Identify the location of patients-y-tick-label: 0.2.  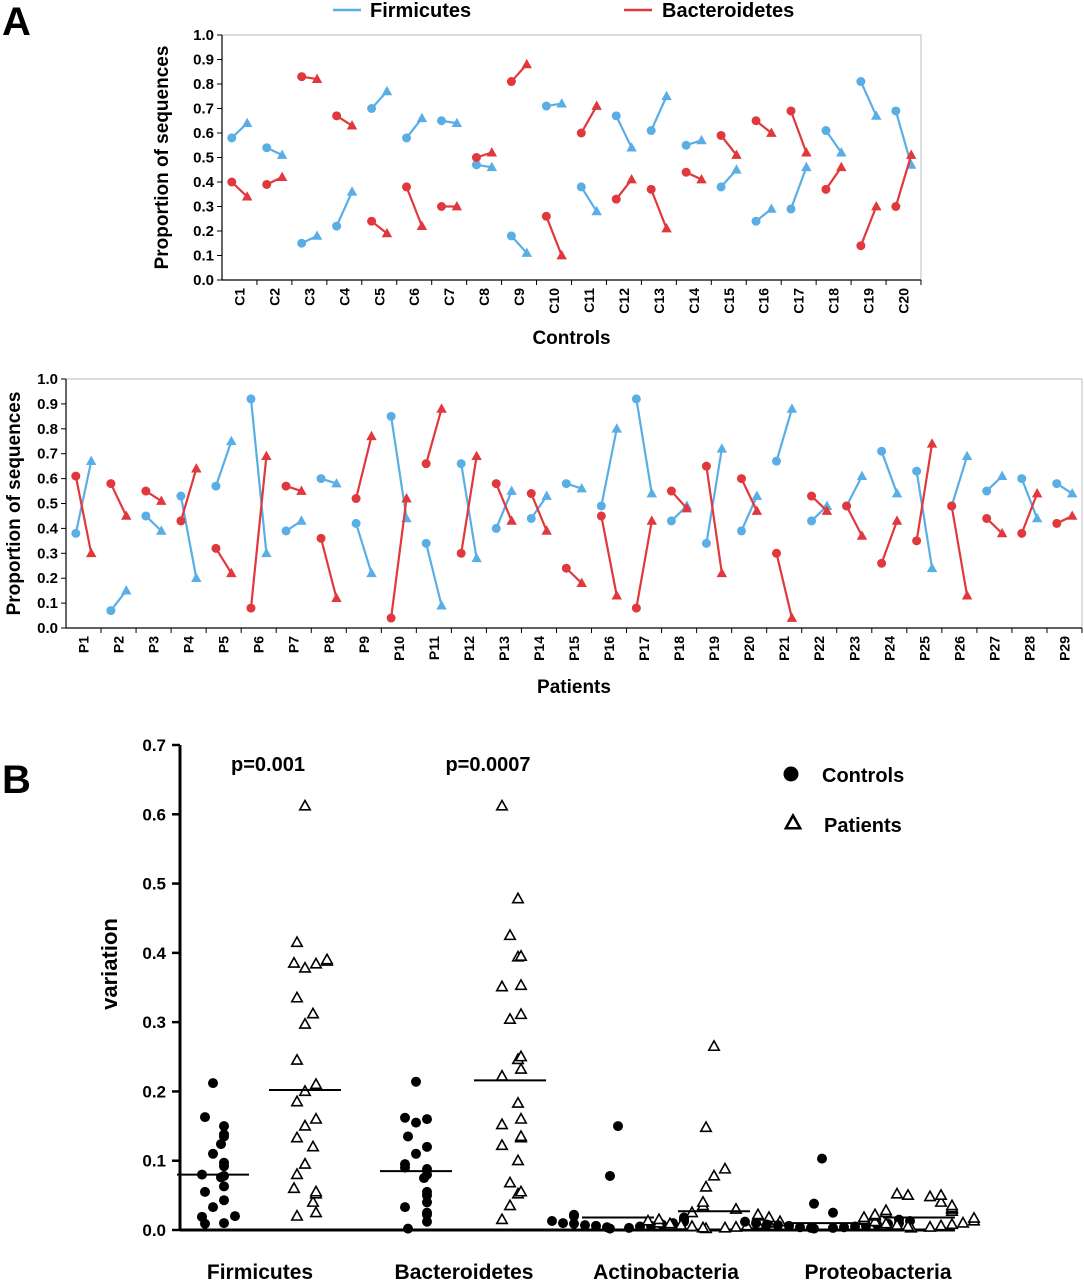
(47, 578).